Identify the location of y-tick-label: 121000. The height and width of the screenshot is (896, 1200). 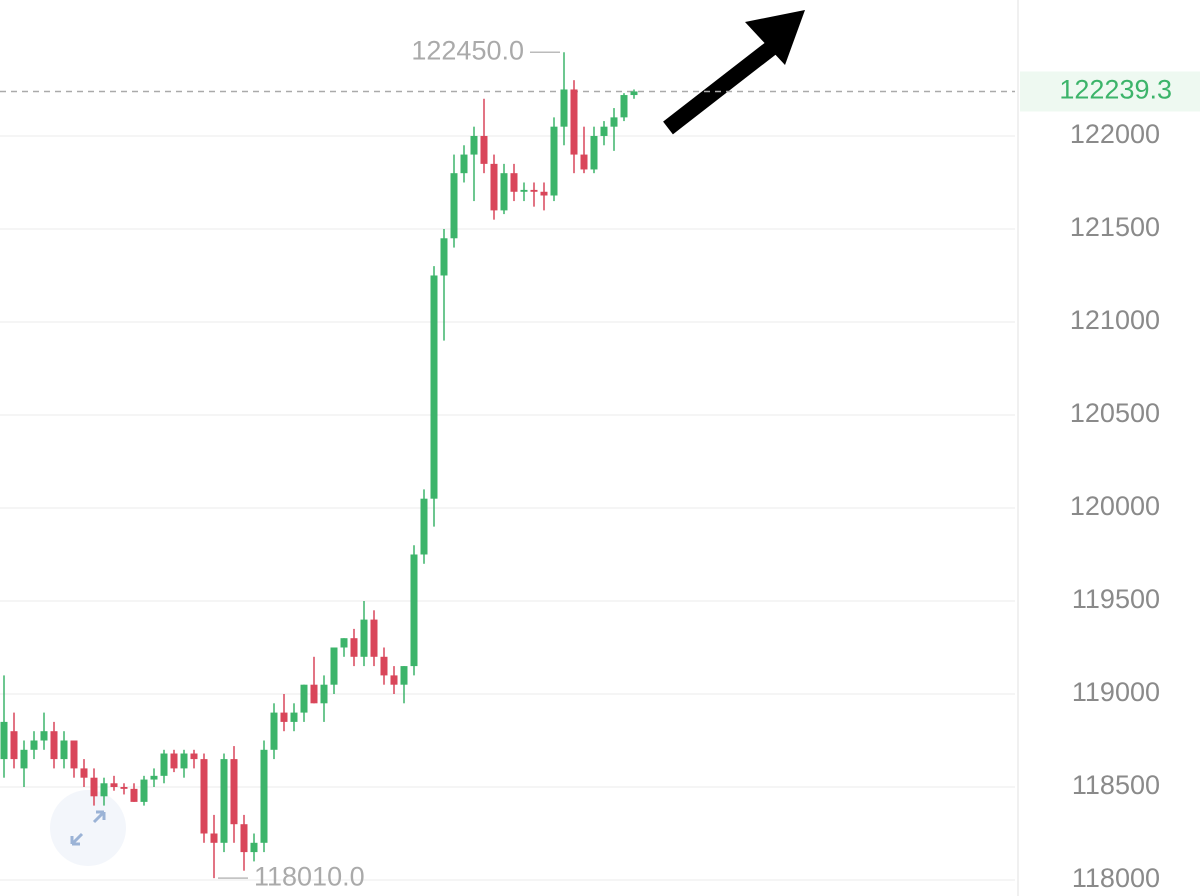
(1115, 320).